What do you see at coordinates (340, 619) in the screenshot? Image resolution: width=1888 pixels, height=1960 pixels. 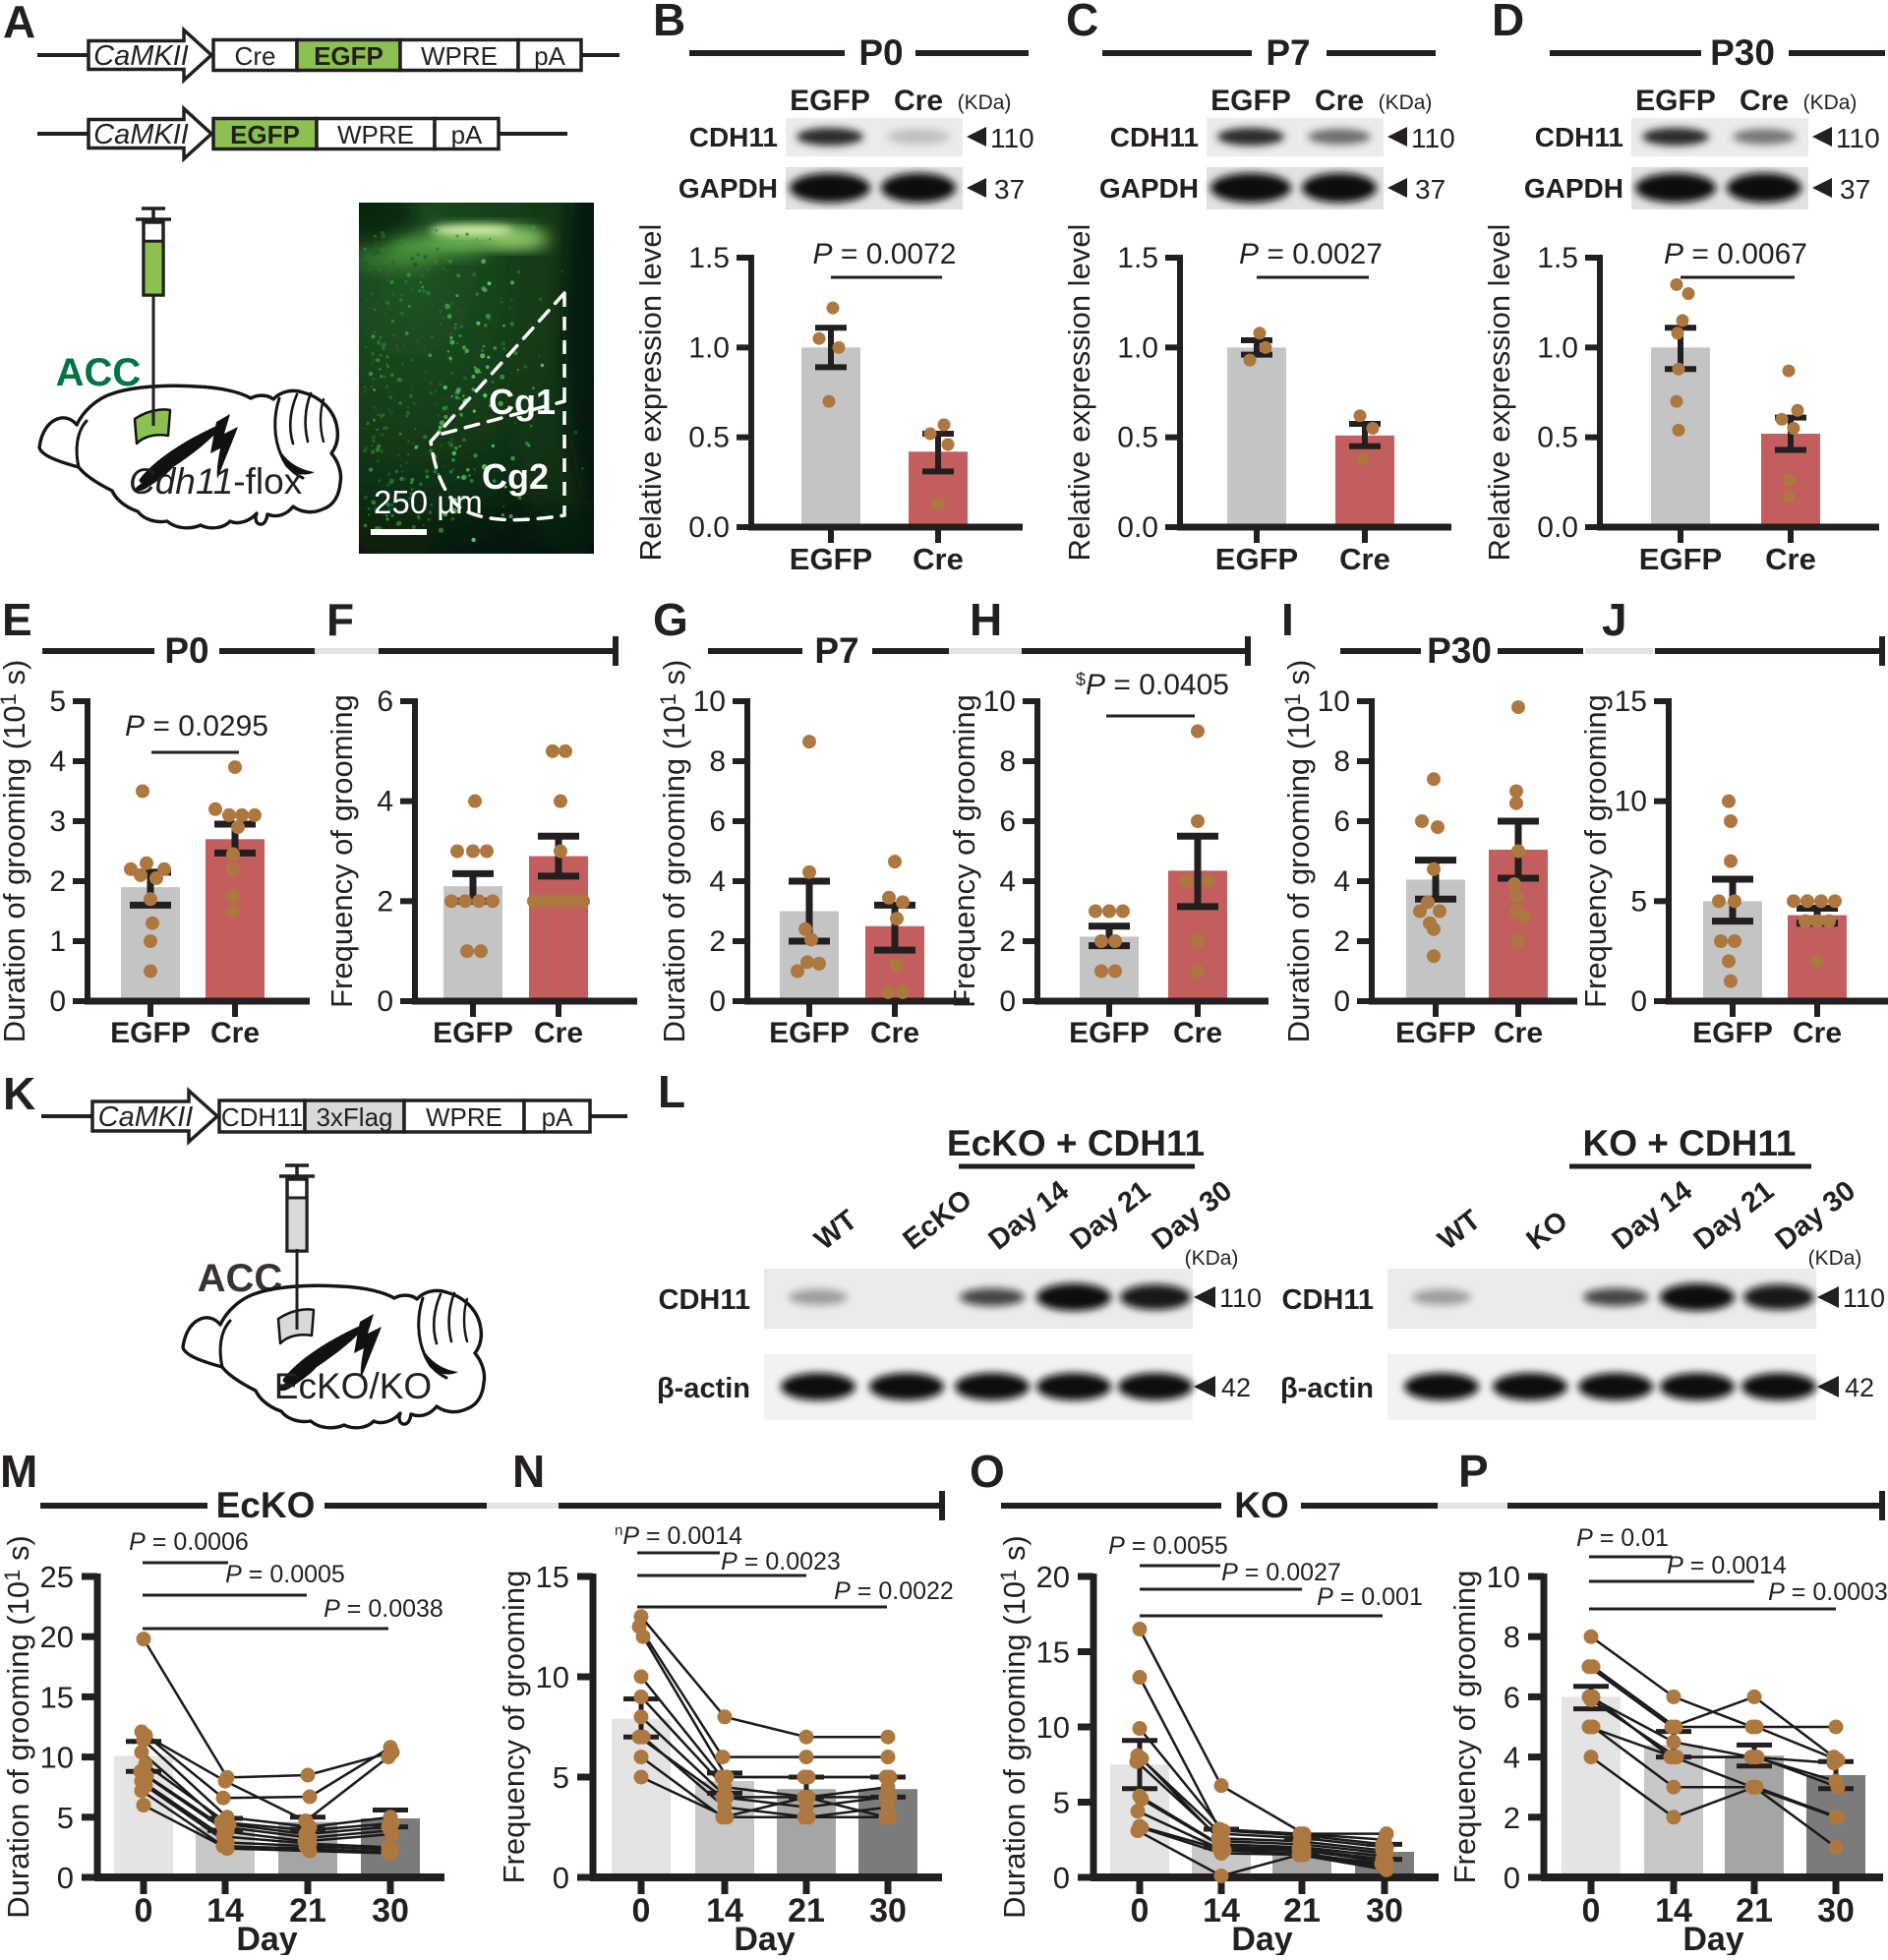 I see `svg-text: F` at bounding box center [340, 619].